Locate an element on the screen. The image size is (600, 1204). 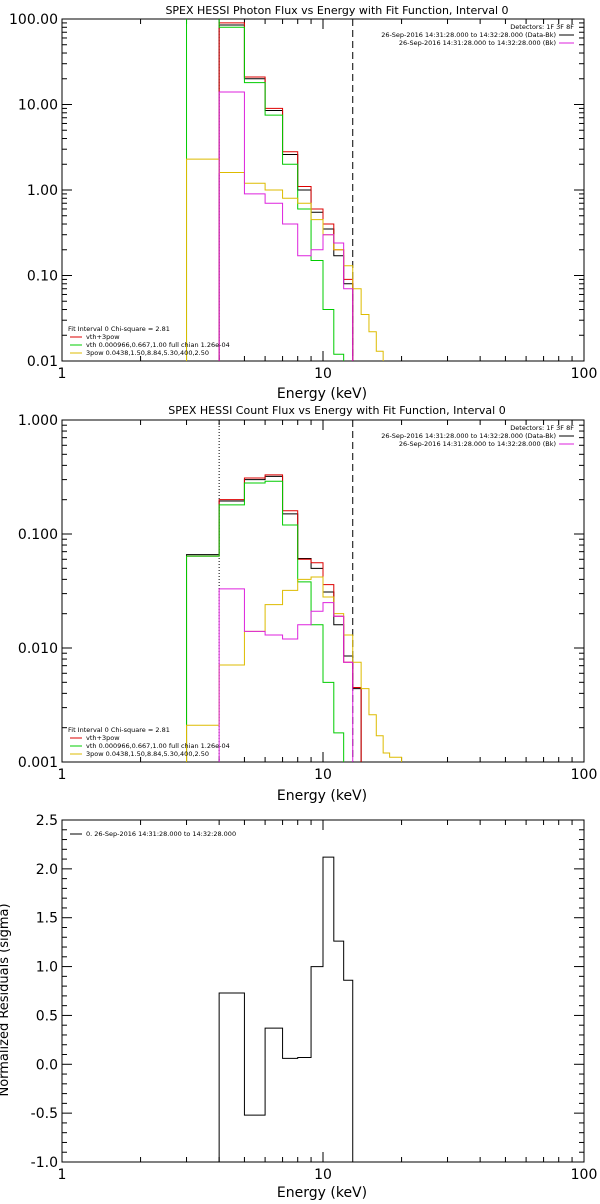
y-tick-label: 100.00 is located at coordinates (33, 20).